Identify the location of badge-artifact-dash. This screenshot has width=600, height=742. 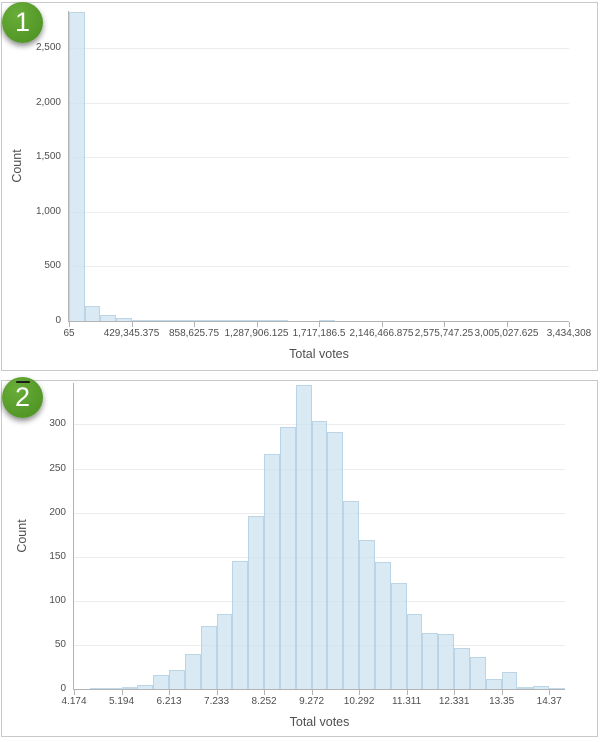
(23, 382).